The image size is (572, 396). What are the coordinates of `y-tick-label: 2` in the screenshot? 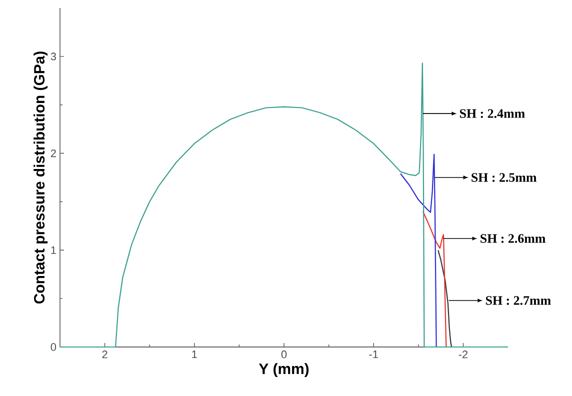 It's located at (53, 153).